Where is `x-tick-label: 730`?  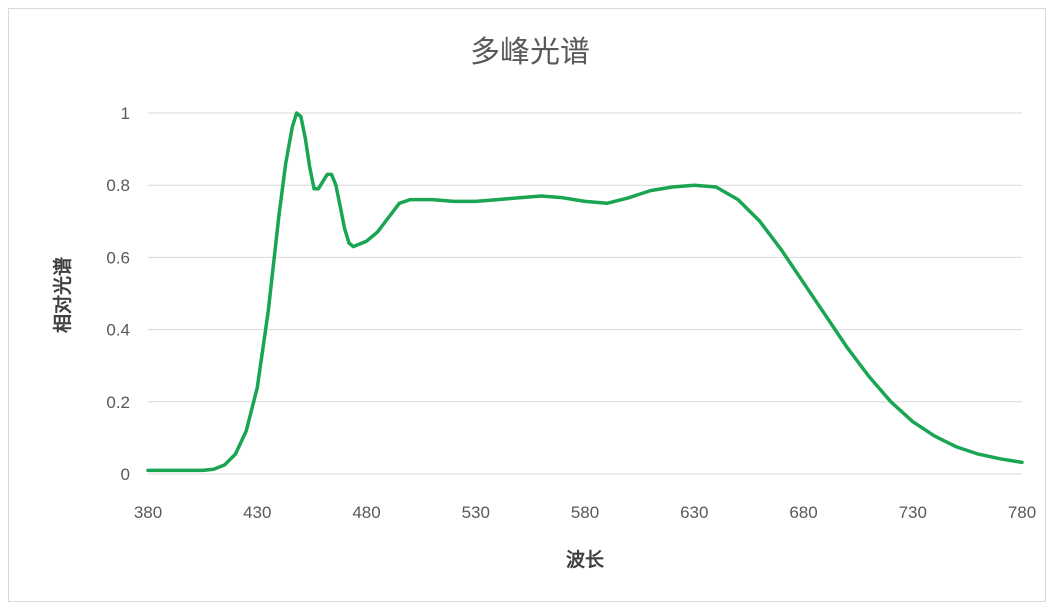
x-tick-label: 730 is located at coordinates (913, 512).